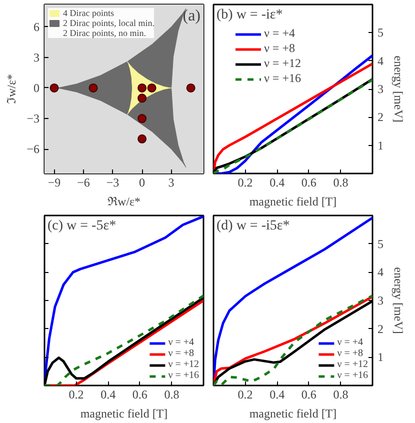  Describe the element at coordinates (82, 226) in the screenshot. I see `chart-title: (c) w = -5ε*` at that location.